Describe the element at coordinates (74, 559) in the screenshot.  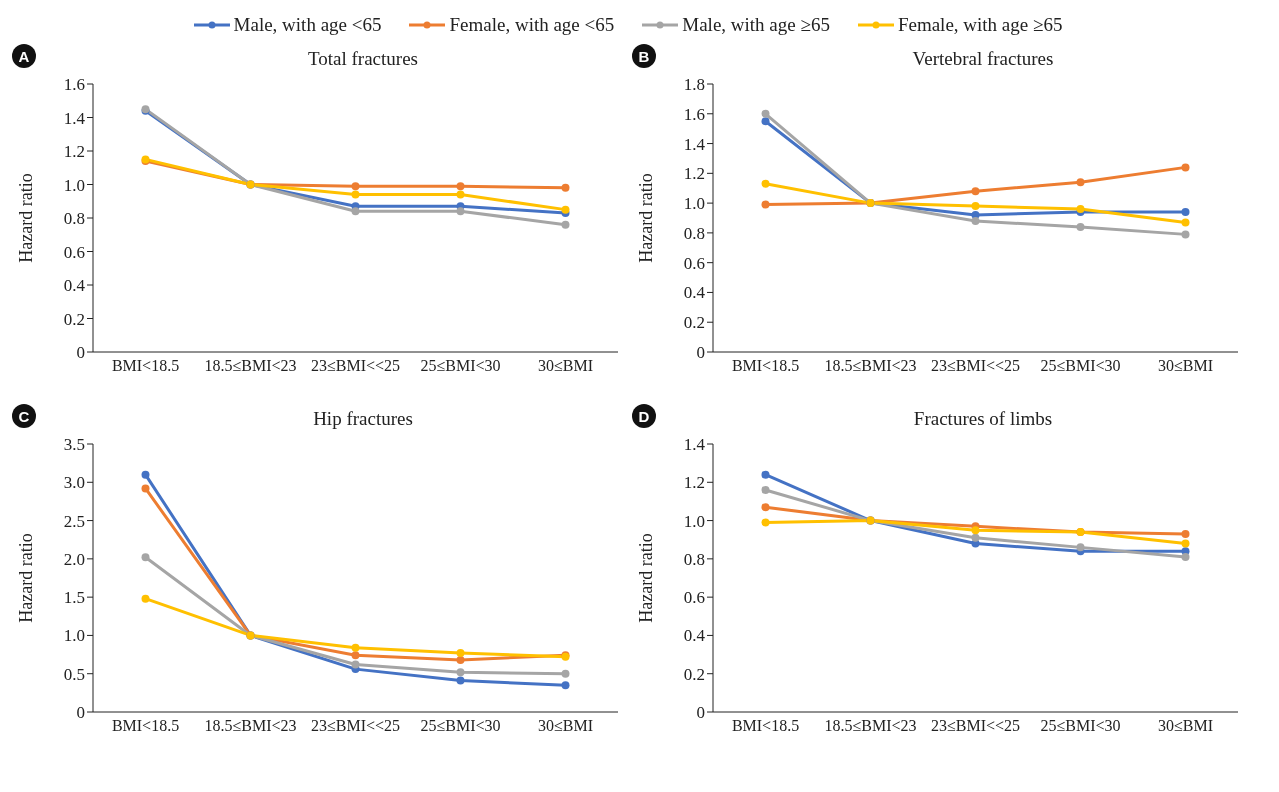
I see `y-tick-label: 2.0` at that location.